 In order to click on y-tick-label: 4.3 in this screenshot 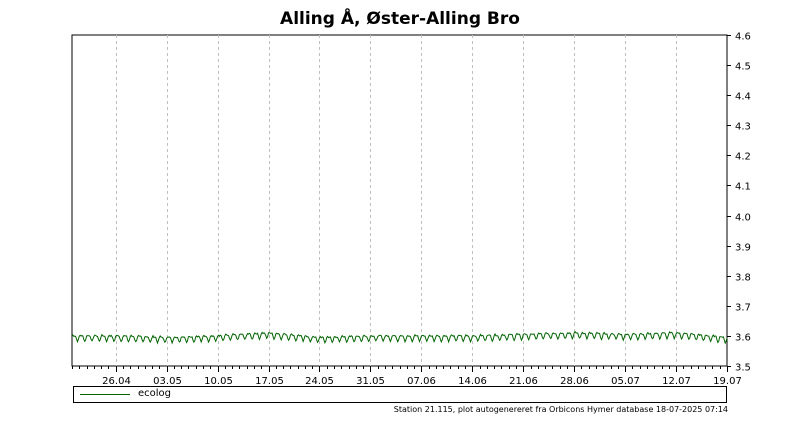, I will do `click(743, 127)`.